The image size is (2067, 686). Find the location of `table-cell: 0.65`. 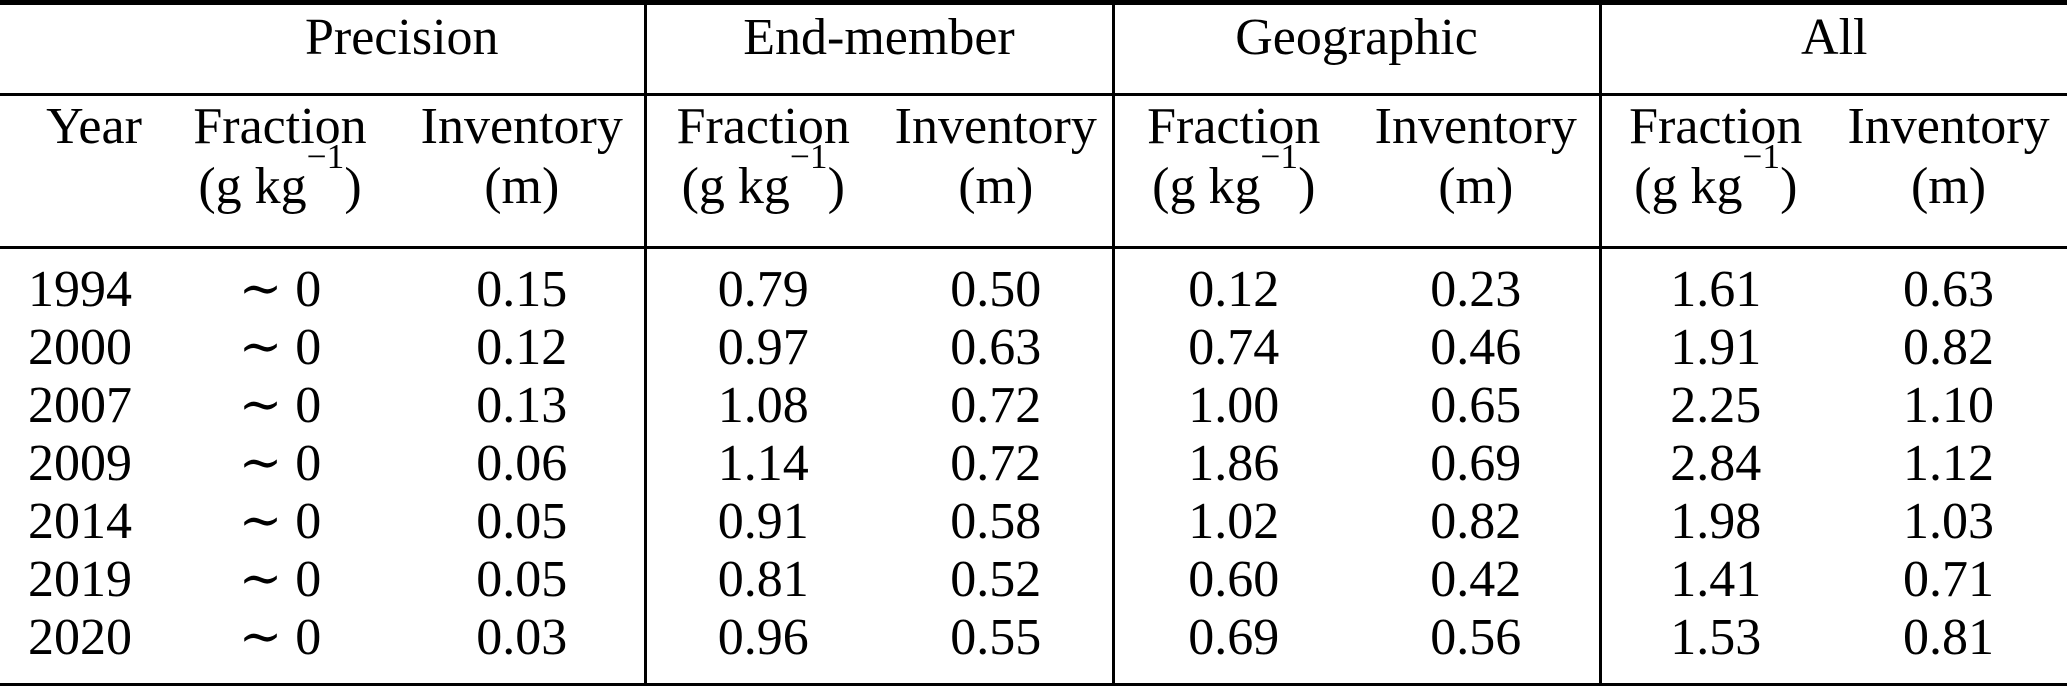

table-cell: 0.65 is located at coordinates (1477, 406).